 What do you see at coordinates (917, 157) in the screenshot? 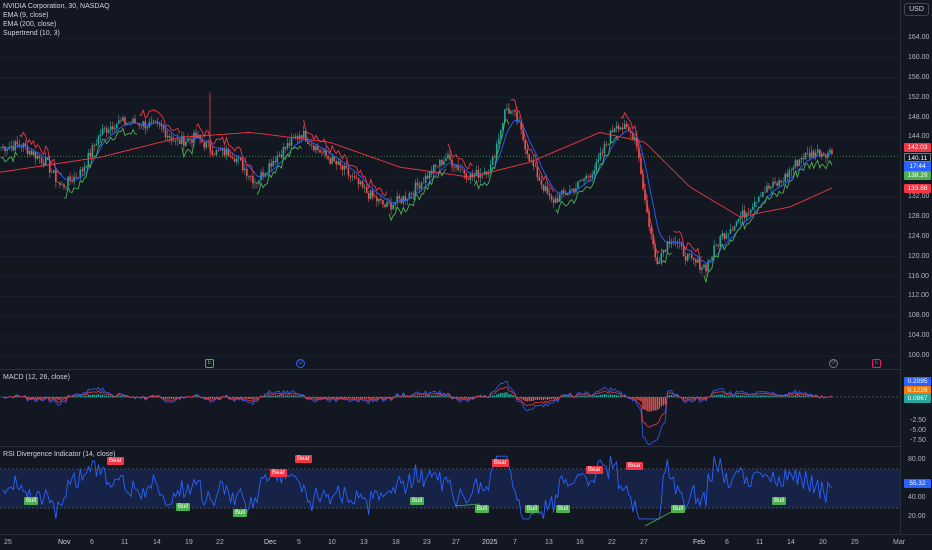
I see `last-price-tag: 140.11` at bounding box center [917, 157].